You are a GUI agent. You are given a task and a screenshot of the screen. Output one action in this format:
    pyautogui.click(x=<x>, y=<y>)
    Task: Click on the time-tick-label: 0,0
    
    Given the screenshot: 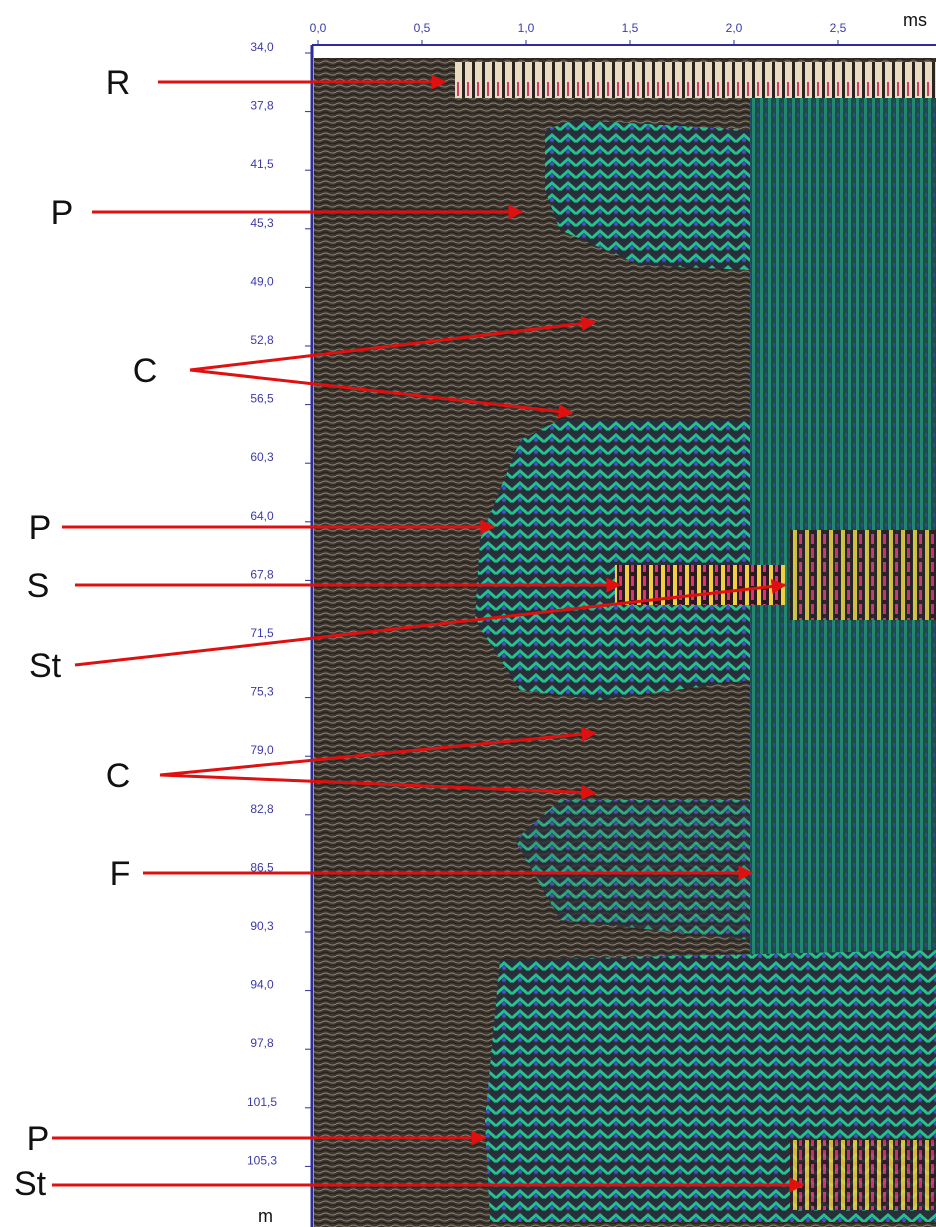 What is the action you would take?
    pyautogui.click(x=318, y=28)
    